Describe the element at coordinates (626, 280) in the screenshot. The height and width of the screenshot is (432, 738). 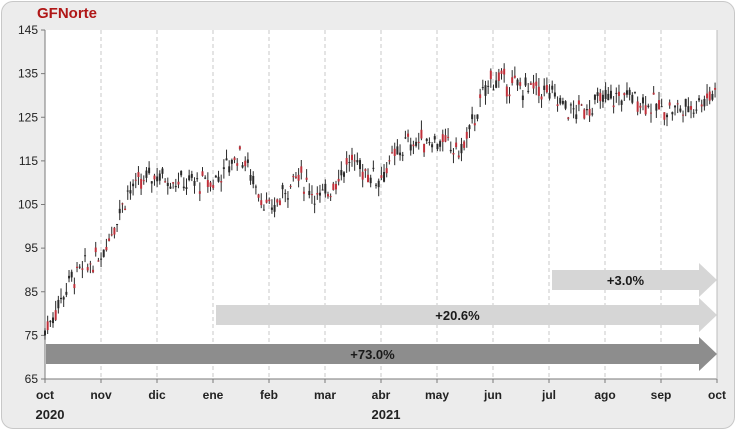
I see `performance-label: +3.0%` at that location.